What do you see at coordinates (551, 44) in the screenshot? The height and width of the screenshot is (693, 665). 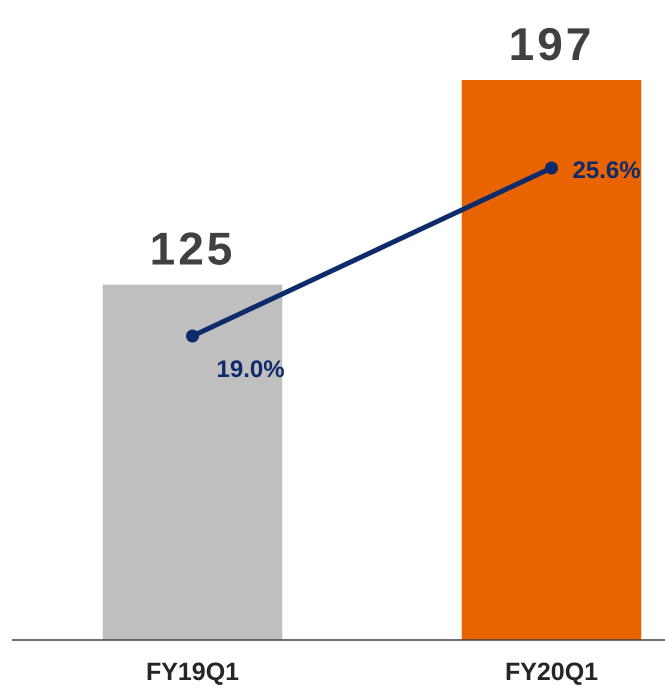 I see `data-label: 197` at bounding box center [551, 44].